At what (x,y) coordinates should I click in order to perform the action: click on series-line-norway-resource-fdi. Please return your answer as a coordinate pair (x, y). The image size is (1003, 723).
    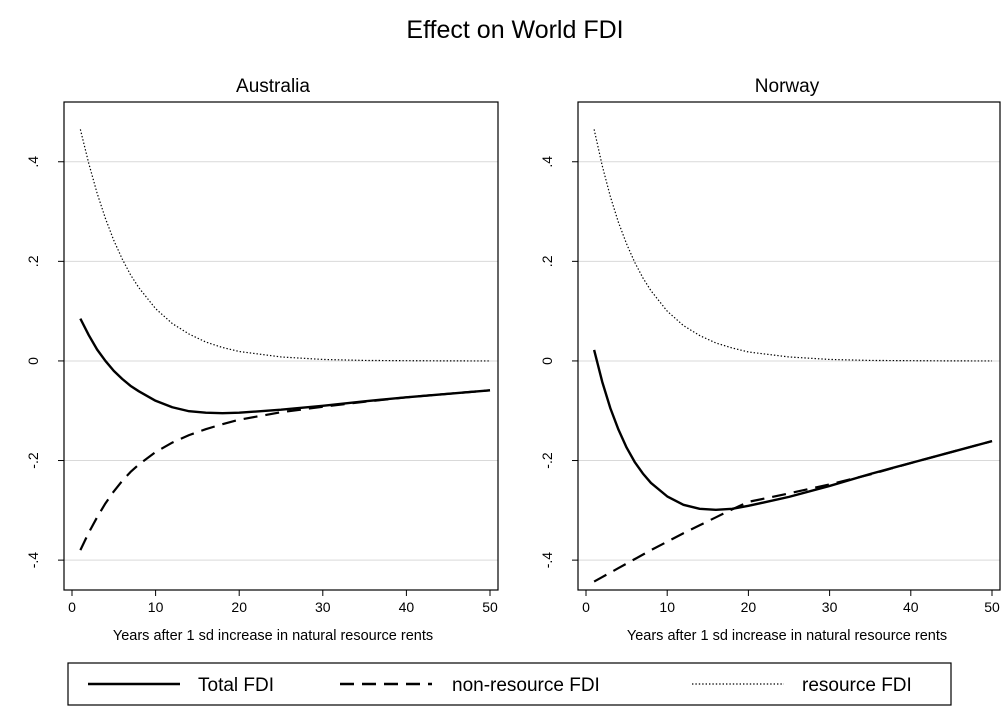
    Looking at the image, I should click on (793, 245).